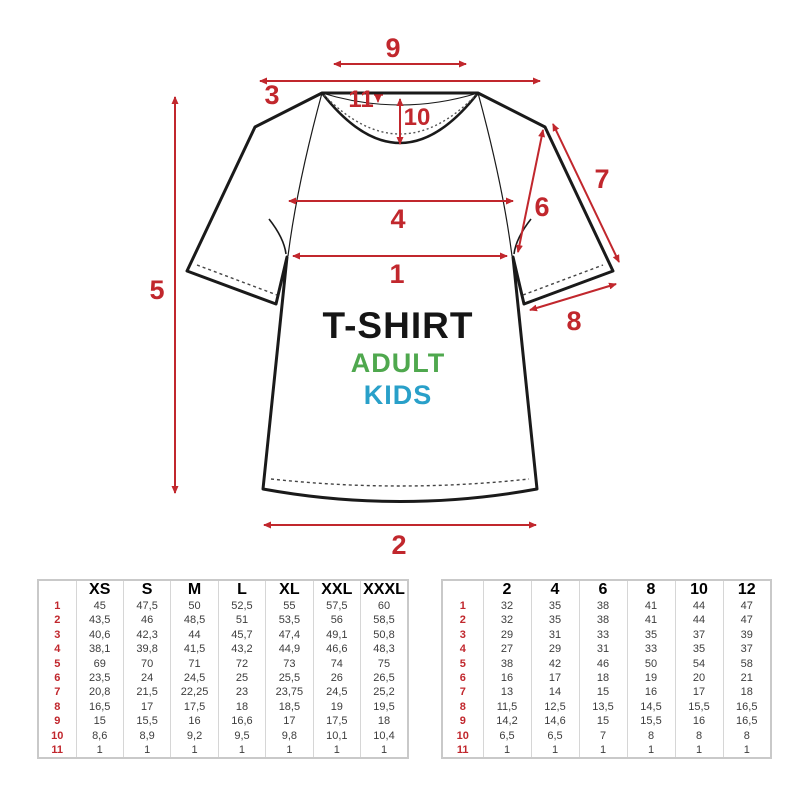  I want to click on table-row: 11 1 1 1 1 1 1 1, so click(223, 751).